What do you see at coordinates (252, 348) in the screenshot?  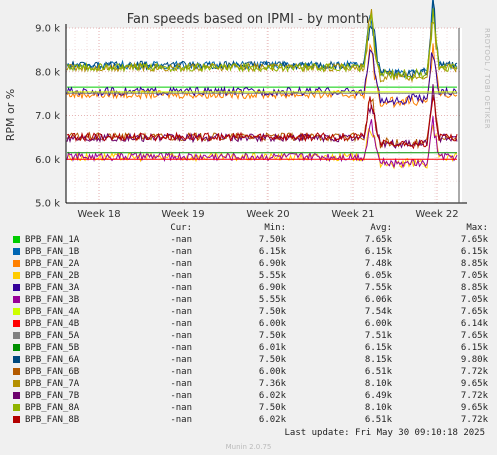 I see `legend-row: BPB_FAN_5B -nan 6.01k 6.15k 6.15k` at bounding box center [252, 348].